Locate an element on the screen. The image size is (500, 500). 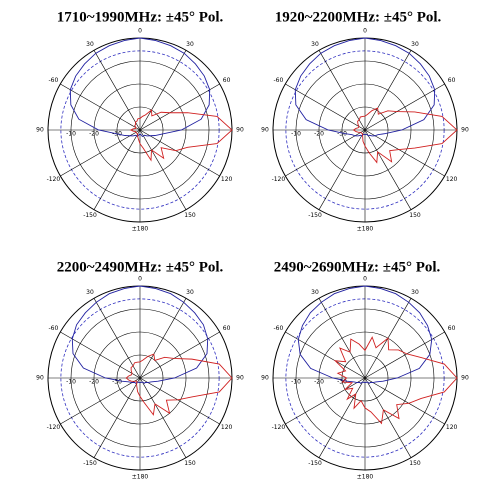
chart-title: 2490~2690MHz: ±45° Pol. is located at coordinates (357, 267).